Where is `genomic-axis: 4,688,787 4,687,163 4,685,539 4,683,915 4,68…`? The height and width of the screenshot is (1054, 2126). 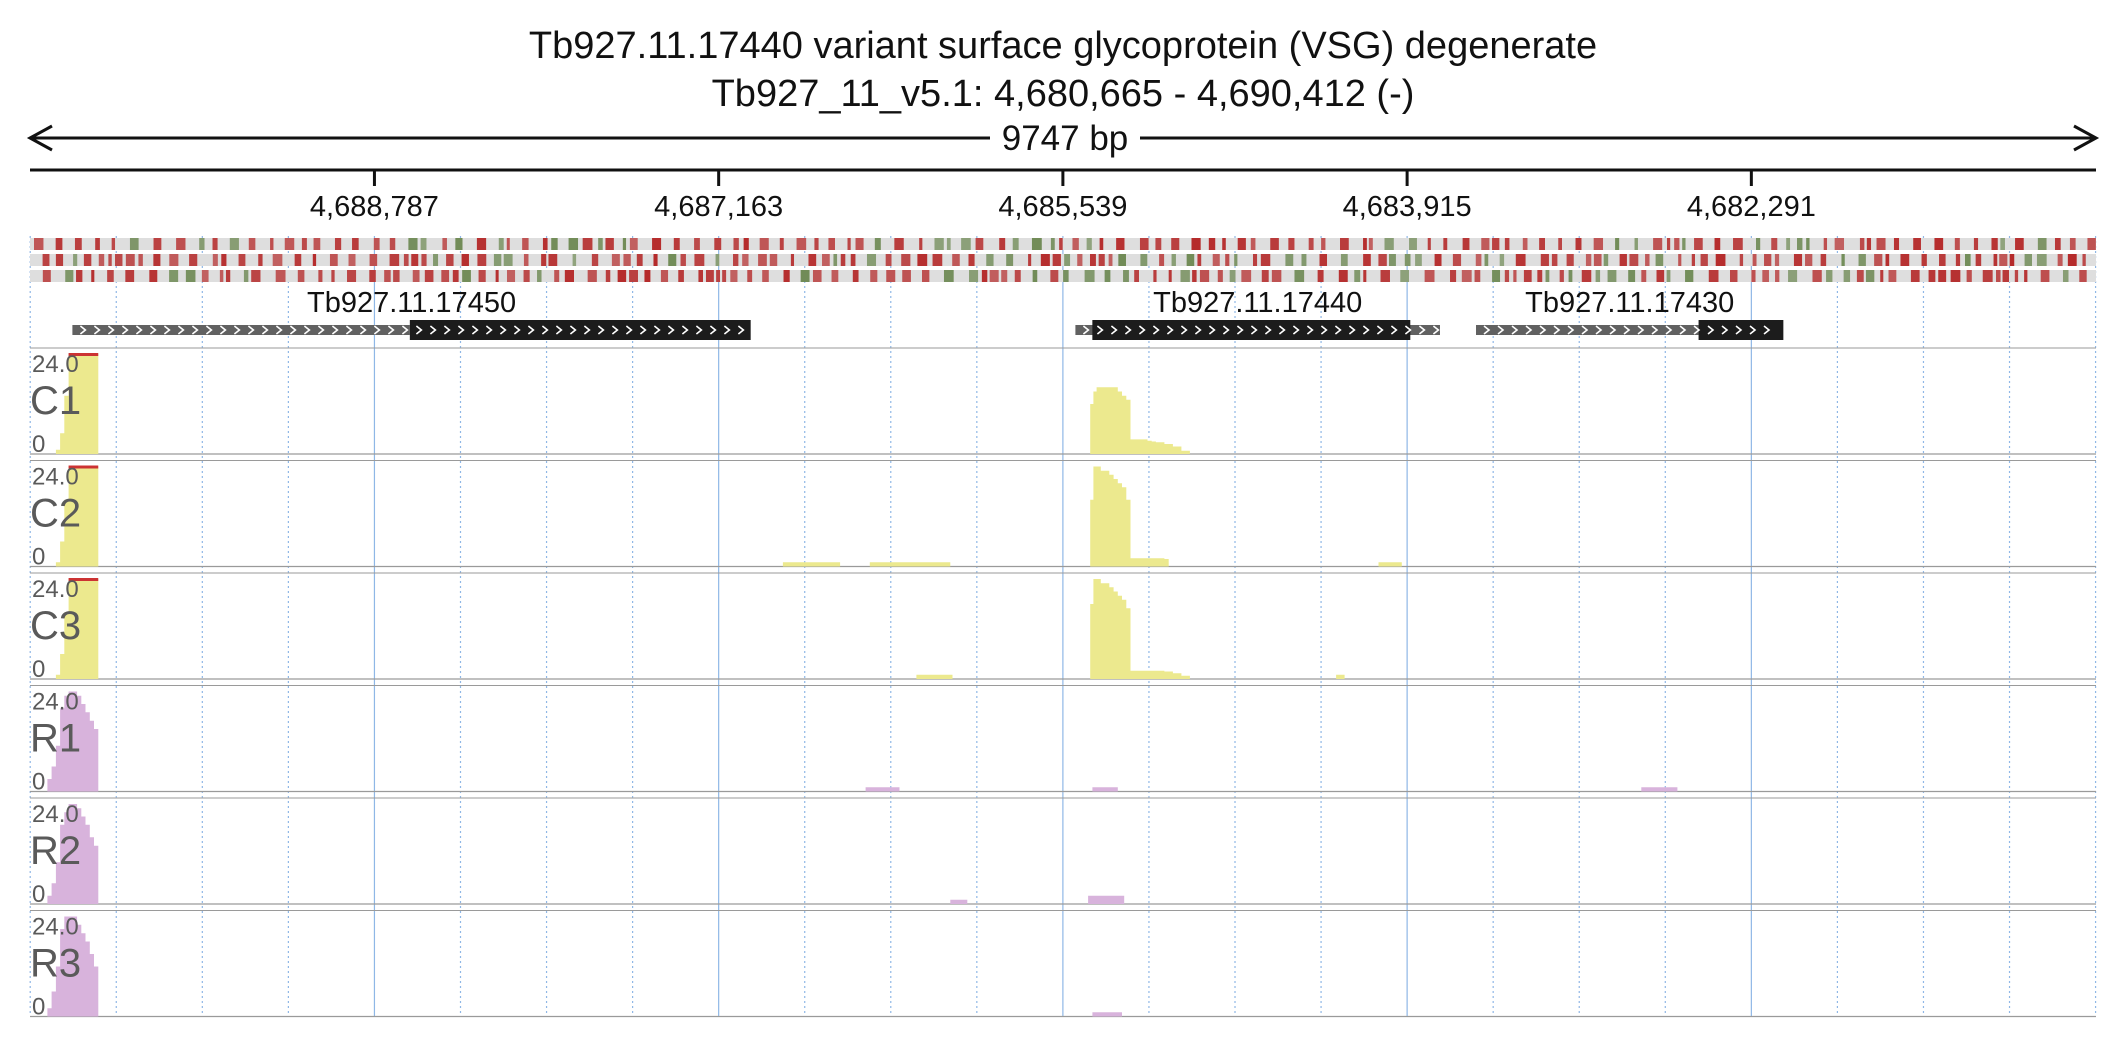
genomic-axis: 4,688,787 4,687,163 4,685,539 4,683,915 4,68… is located at coordinates (1063, 195).